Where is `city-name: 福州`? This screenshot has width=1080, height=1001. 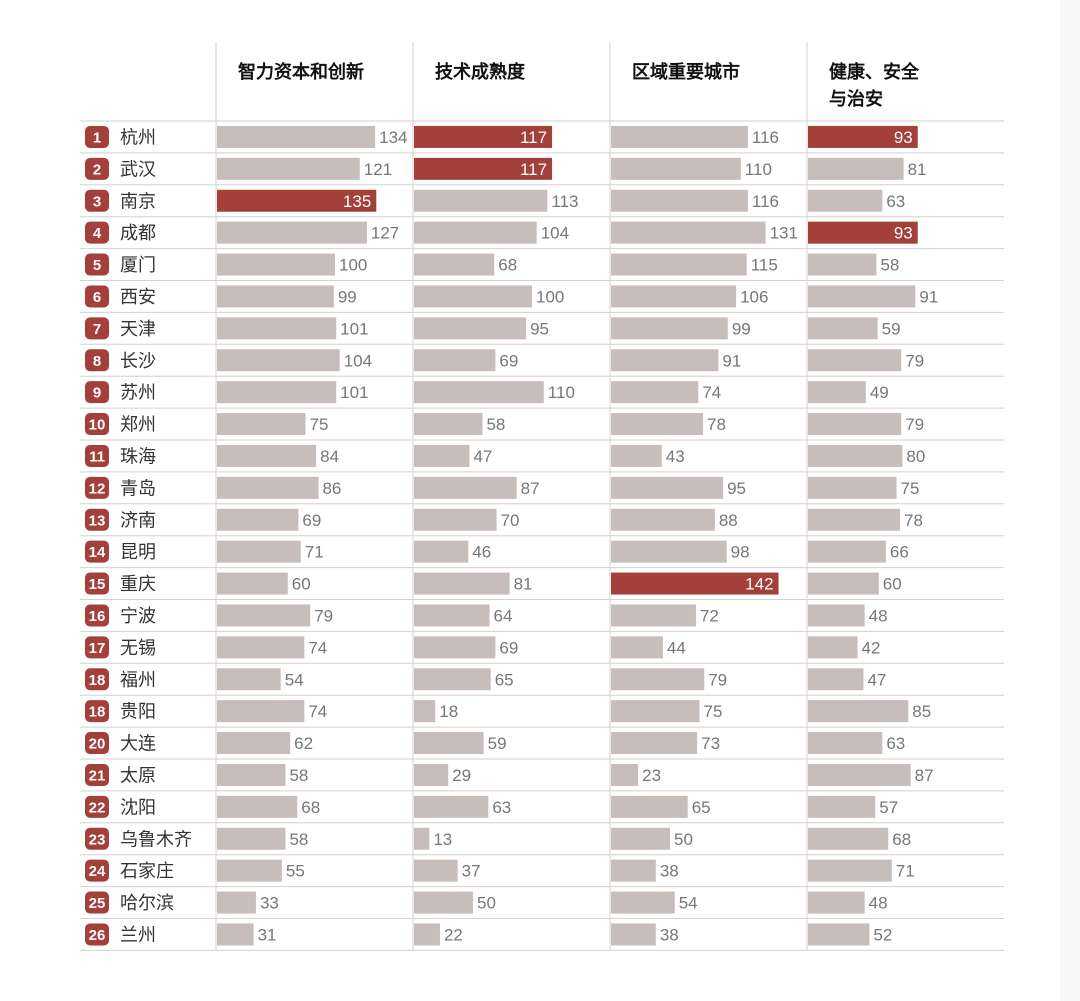
city-name: 福州 is located at coordinates (138, 680).